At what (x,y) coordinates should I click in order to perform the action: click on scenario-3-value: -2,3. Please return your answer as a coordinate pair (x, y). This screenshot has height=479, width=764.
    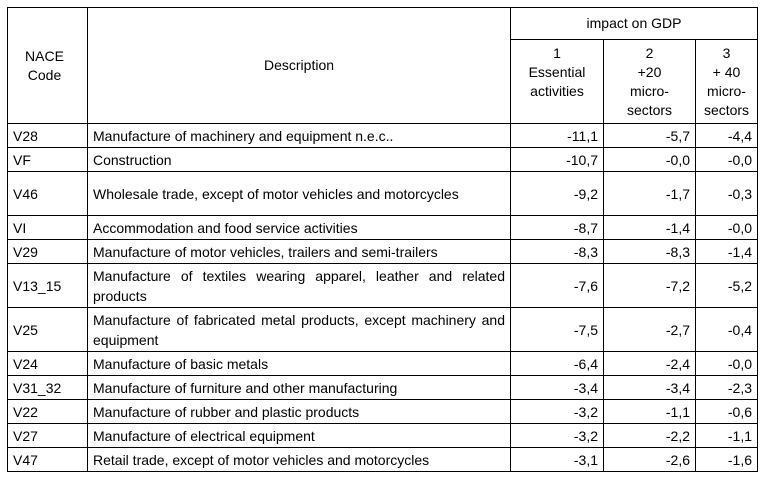
    Looking at the image, I should click on (726, 387).